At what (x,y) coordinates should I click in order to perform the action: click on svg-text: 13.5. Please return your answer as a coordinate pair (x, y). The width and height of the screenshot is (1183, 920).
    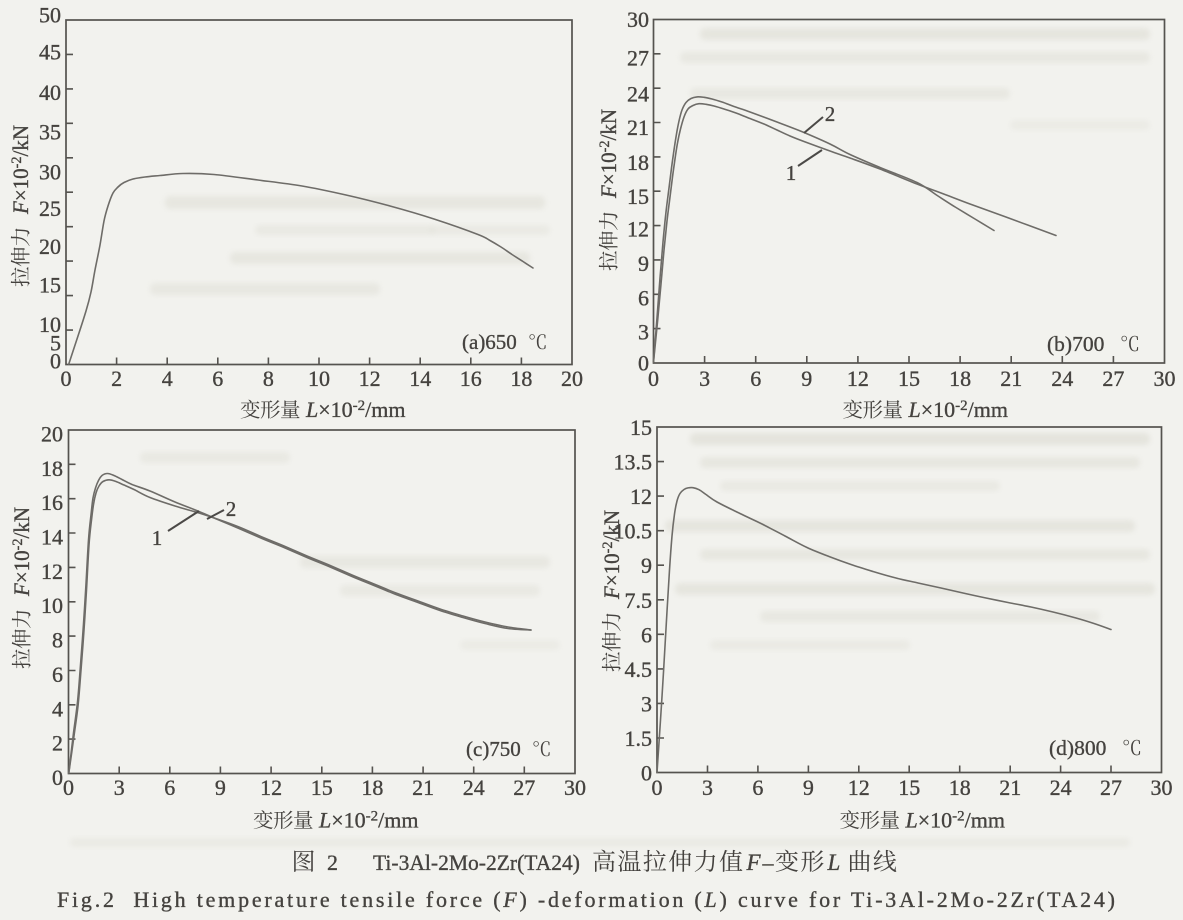
    Looking at the image, I should click on (633, 462).